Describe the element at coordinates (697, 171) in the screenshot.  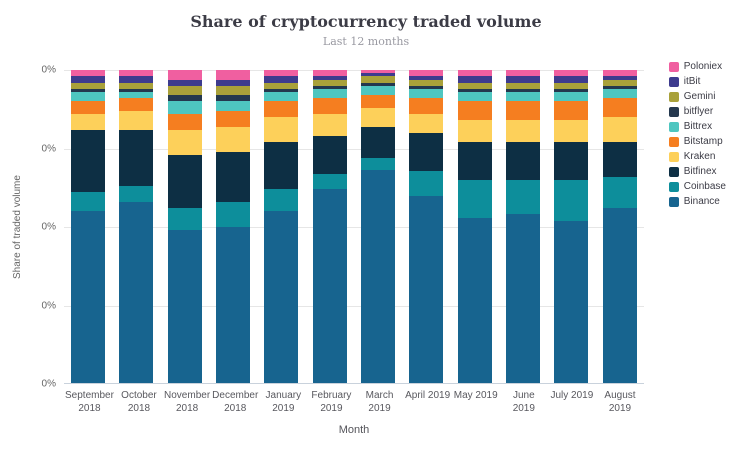
I see `legend-item-bitfinex: Bitfinex` at that location.